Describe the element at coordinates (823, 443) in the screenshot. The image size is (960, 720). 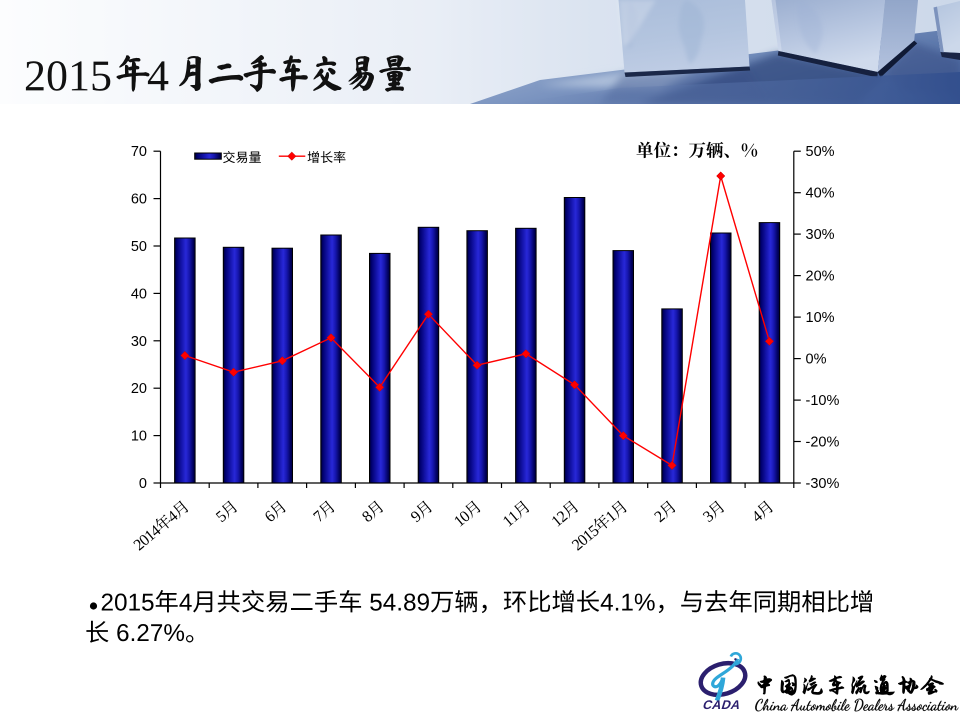
I see `svg-text: -20%` at that location.